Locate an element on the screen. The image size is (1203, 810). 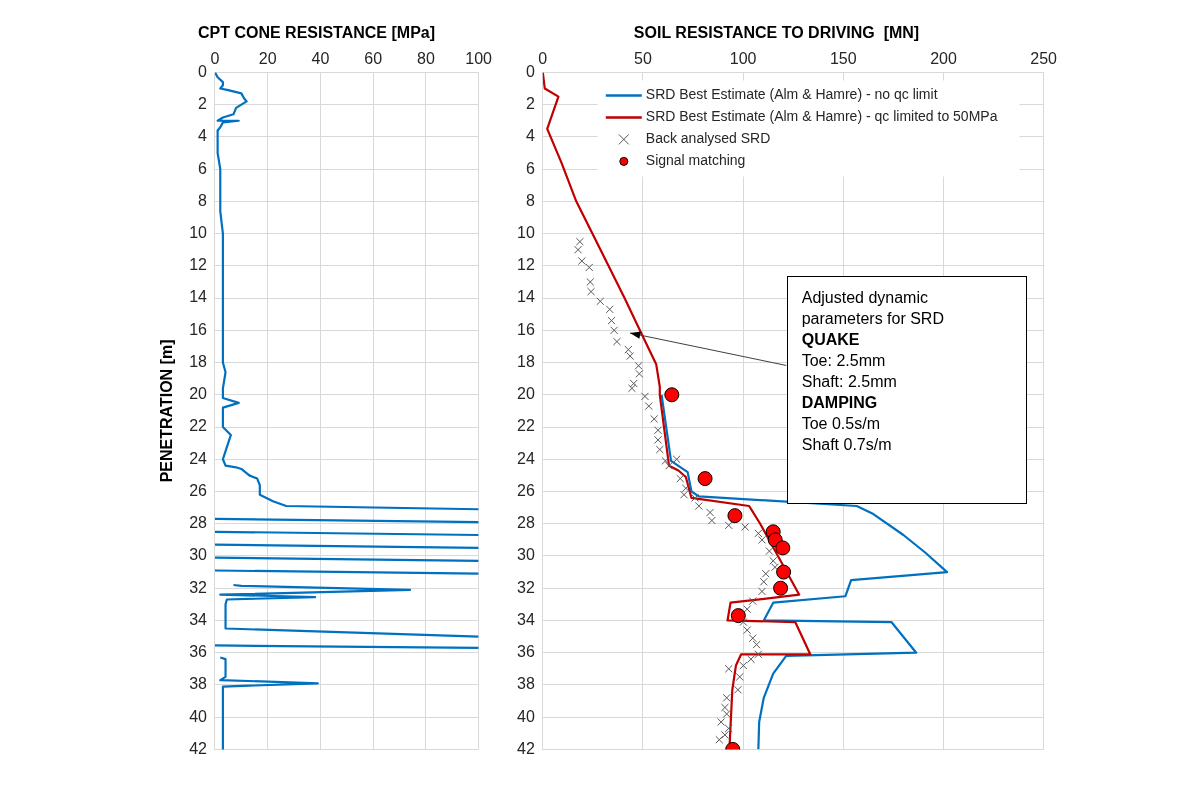
x-tick-label: 250 is located at coordinates (1044, 59).